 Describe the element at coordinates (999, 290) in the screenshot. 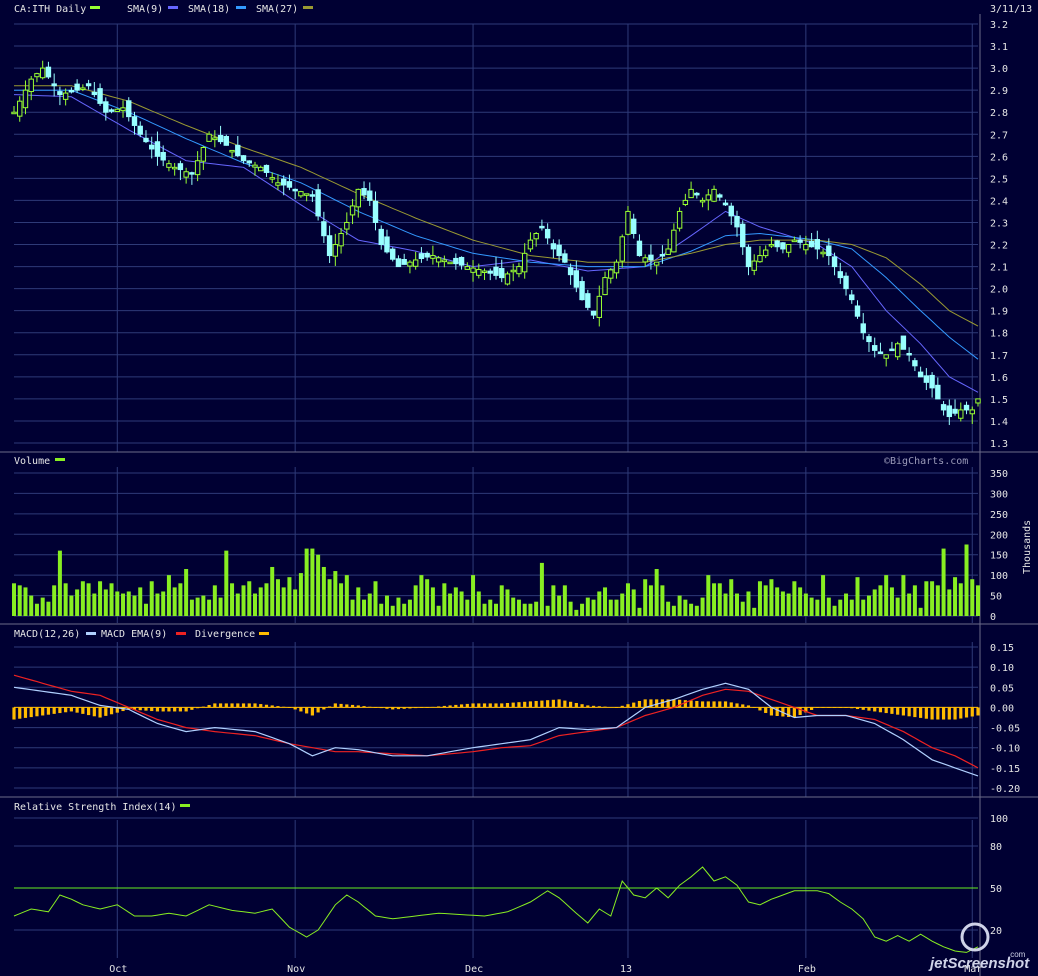

I see `price-tick-label: 2.0` at that location.